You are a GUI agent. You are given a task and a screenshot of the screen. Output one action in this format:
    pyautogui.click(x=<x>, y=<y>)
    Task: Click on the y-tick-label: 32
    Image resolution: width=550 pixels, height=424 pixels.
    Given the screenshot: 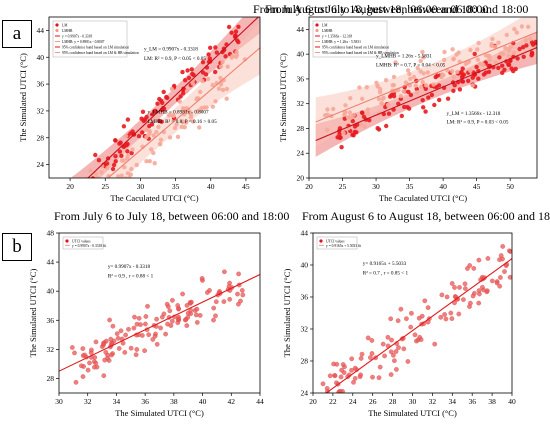 What is the action you would take?
    pyautogui.click(x=305, y=329)
    